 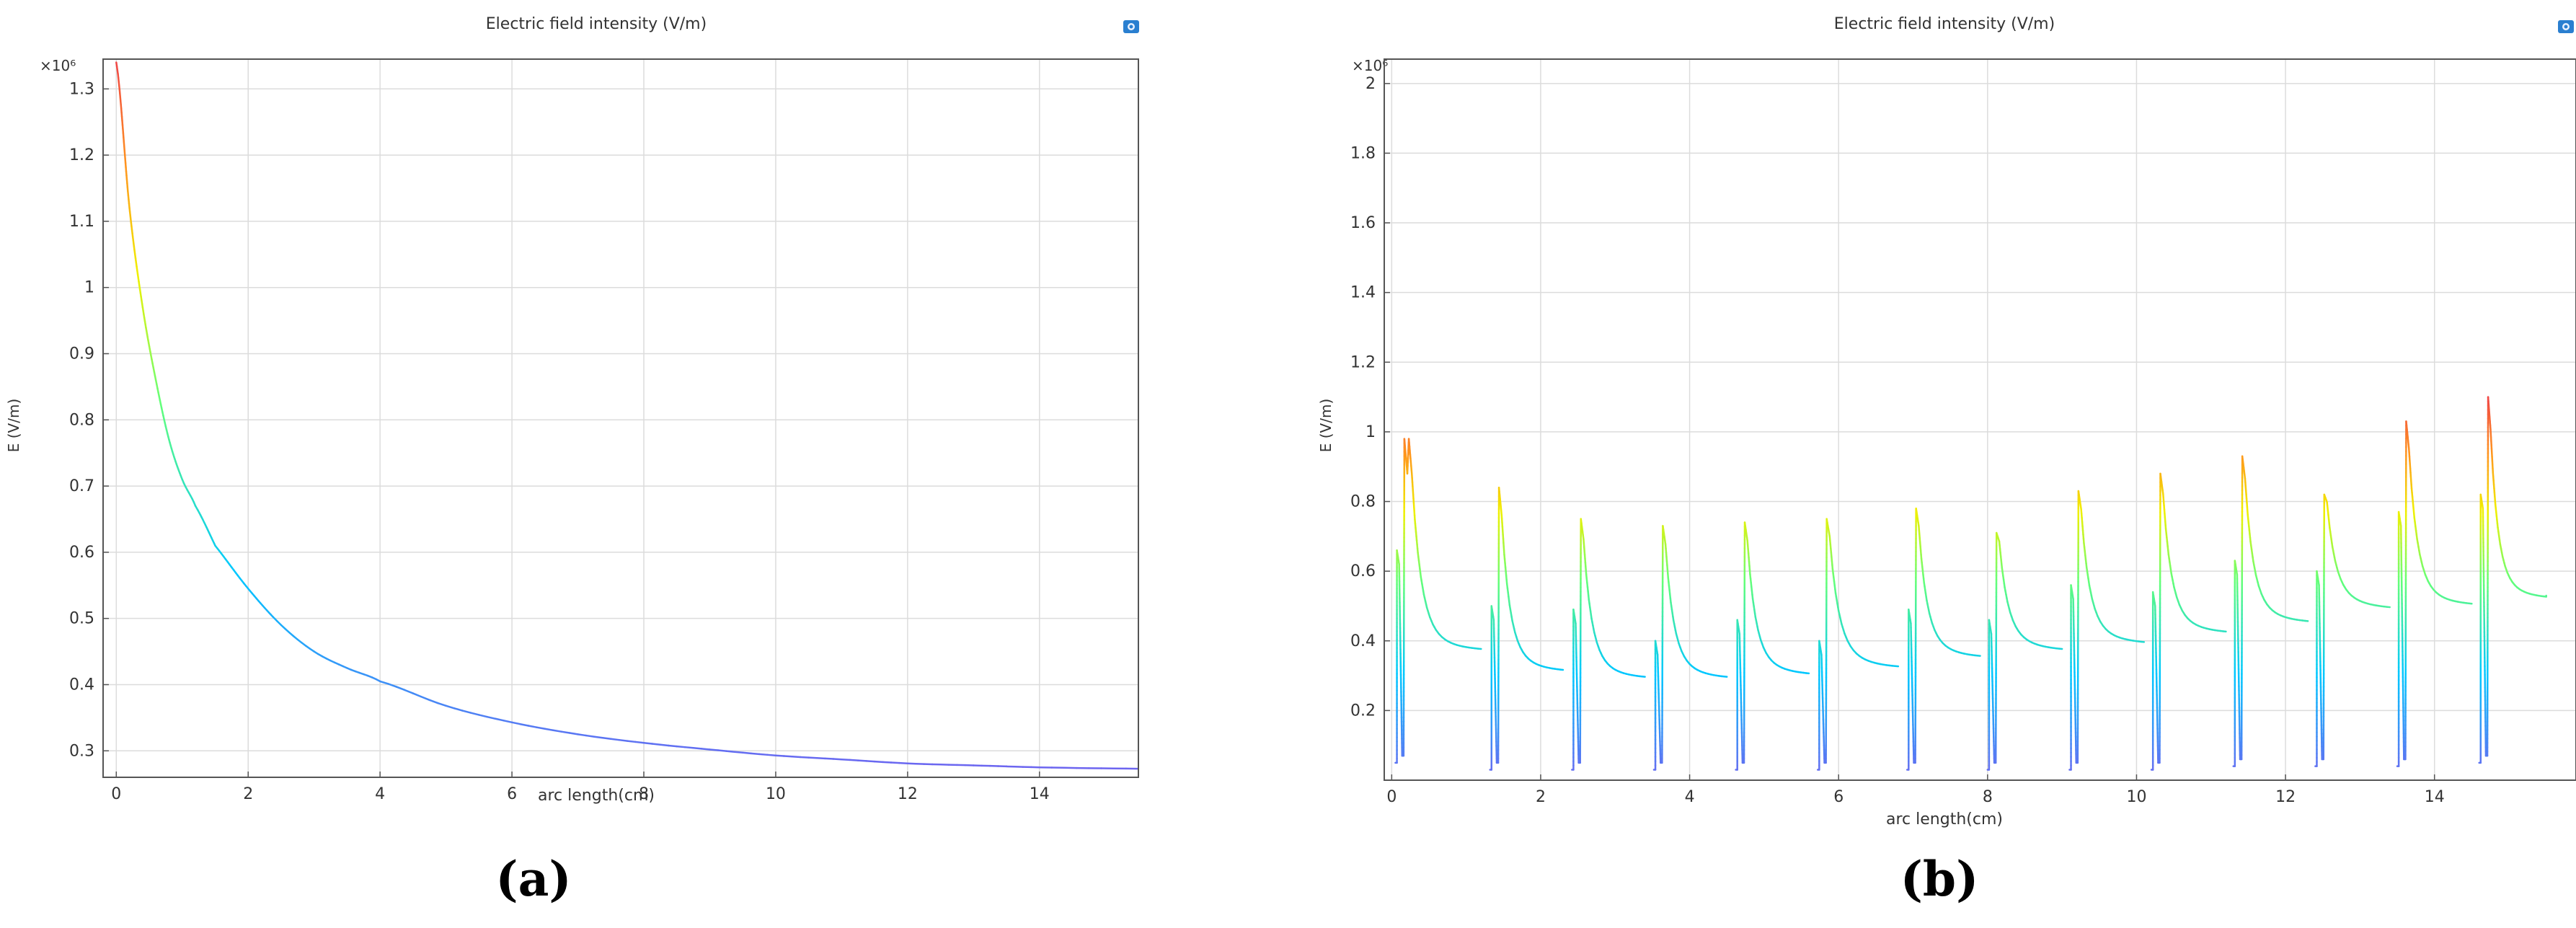 I want to click on y-tick-label: 0.5, so click(x=81, y=619).